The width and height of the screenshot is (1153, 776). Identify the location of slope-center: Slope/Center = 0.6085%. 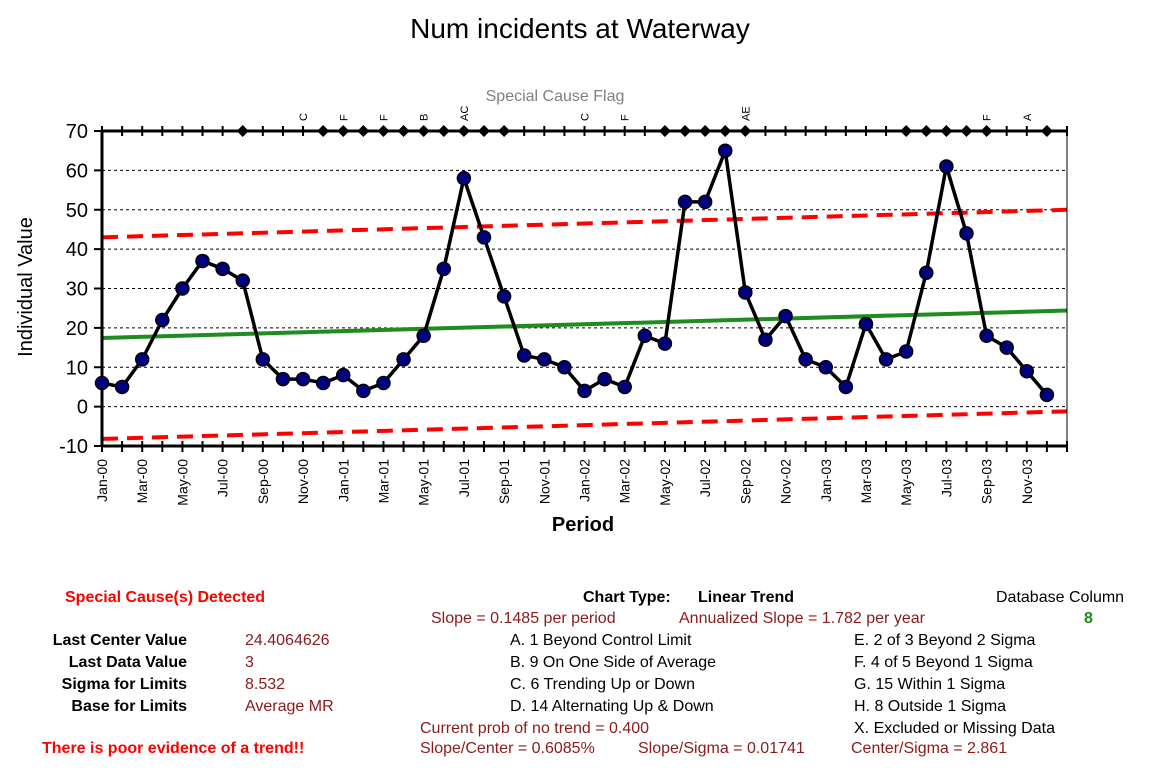
(507, 748).